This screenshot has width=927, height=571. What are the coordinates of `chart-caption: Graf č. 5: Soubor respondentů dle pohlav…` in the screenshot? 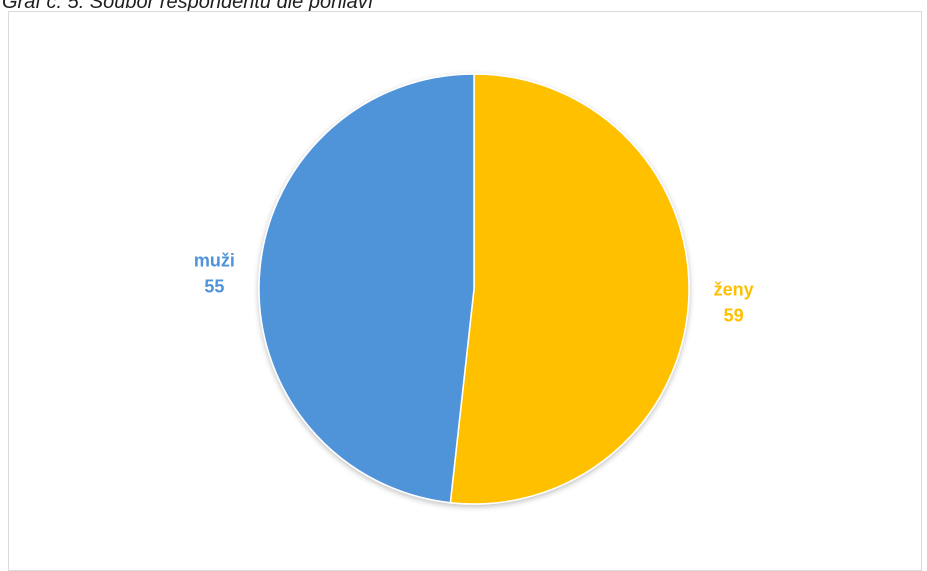 It's located at (188, 6).